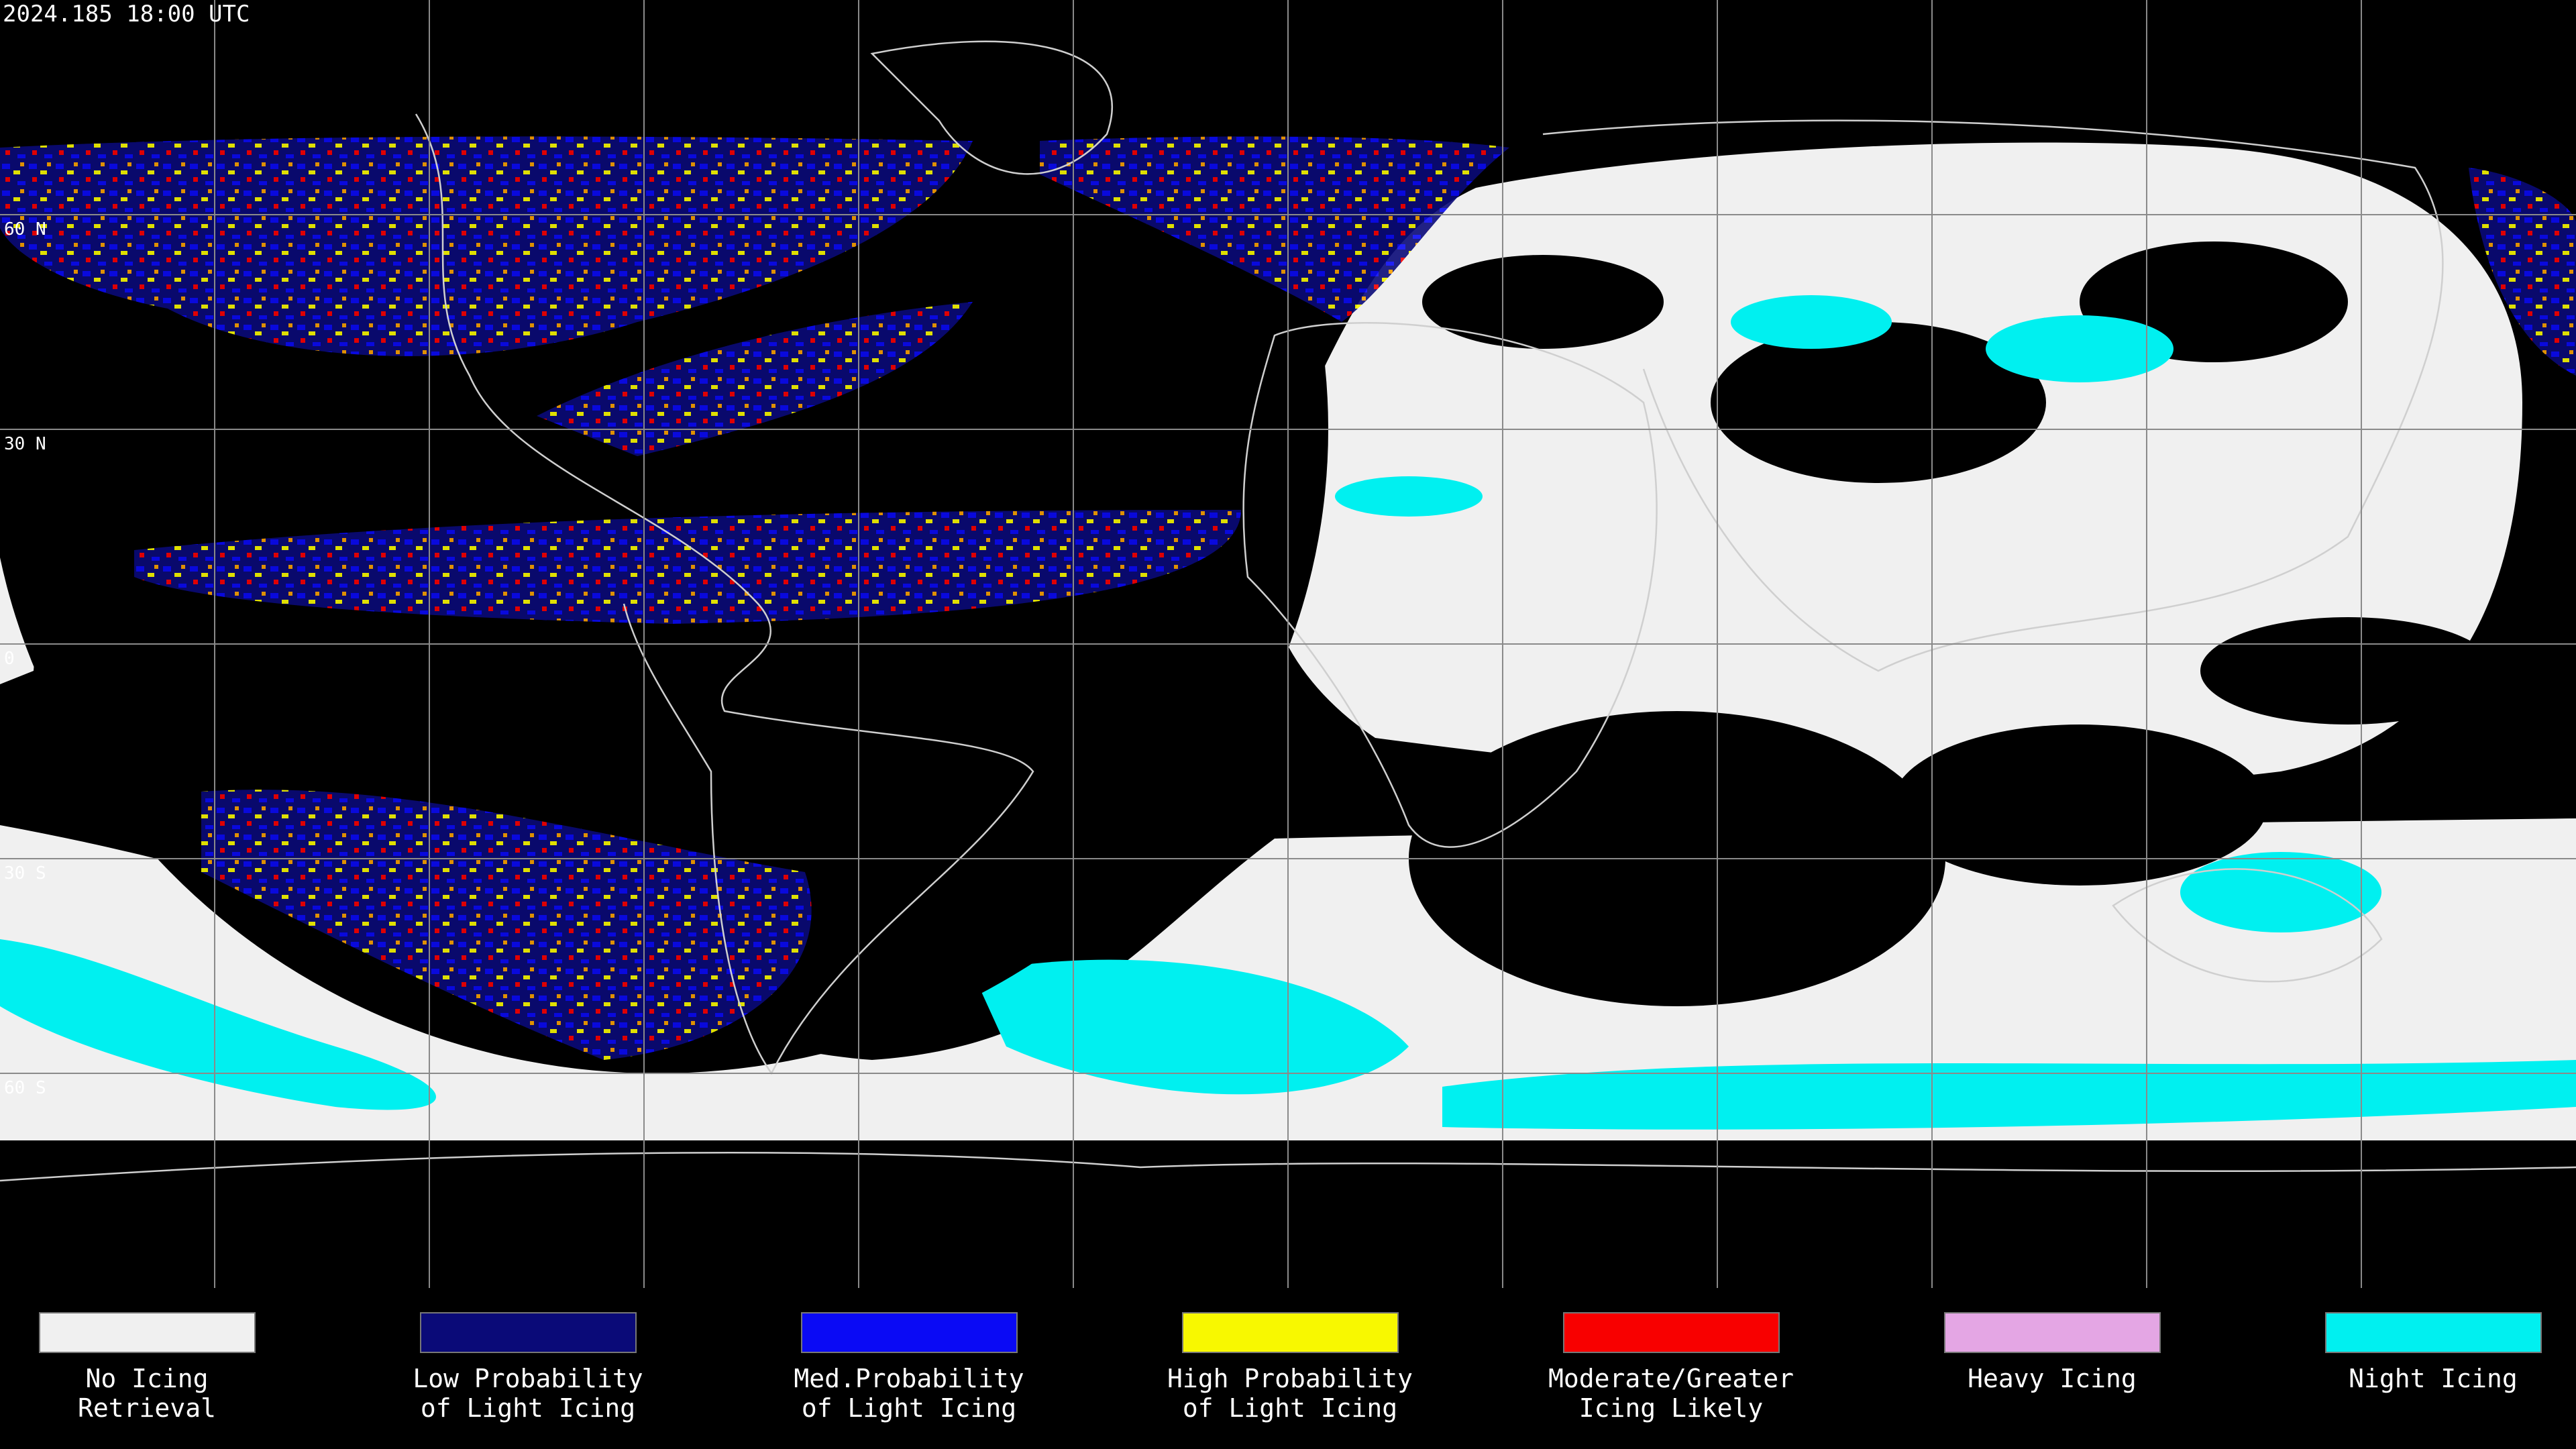 The height and width of the screenshot is (1449, 2576). Describe the element at coordinates (2052, 1378) in the screenshot. I see `legend-label: Heavy Icing` at that location.